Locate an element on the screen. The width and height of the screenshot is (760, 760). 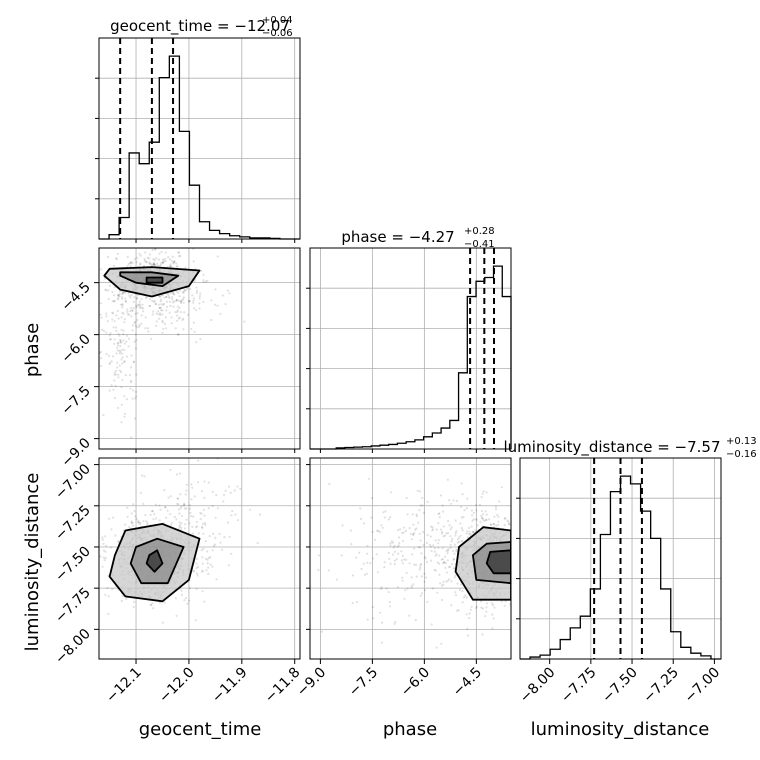
x-tick-label-luminosity_distance: −8.00 is located at coordinates (538, 686).